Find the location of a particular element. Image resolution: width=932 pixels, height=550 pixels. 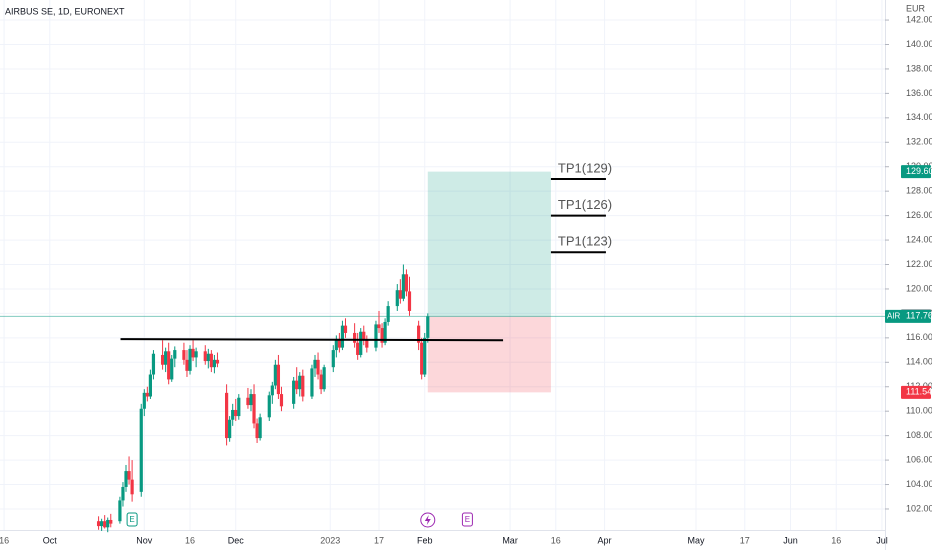

y-tick-label: 128.00 is located at coordinates (919, 191).